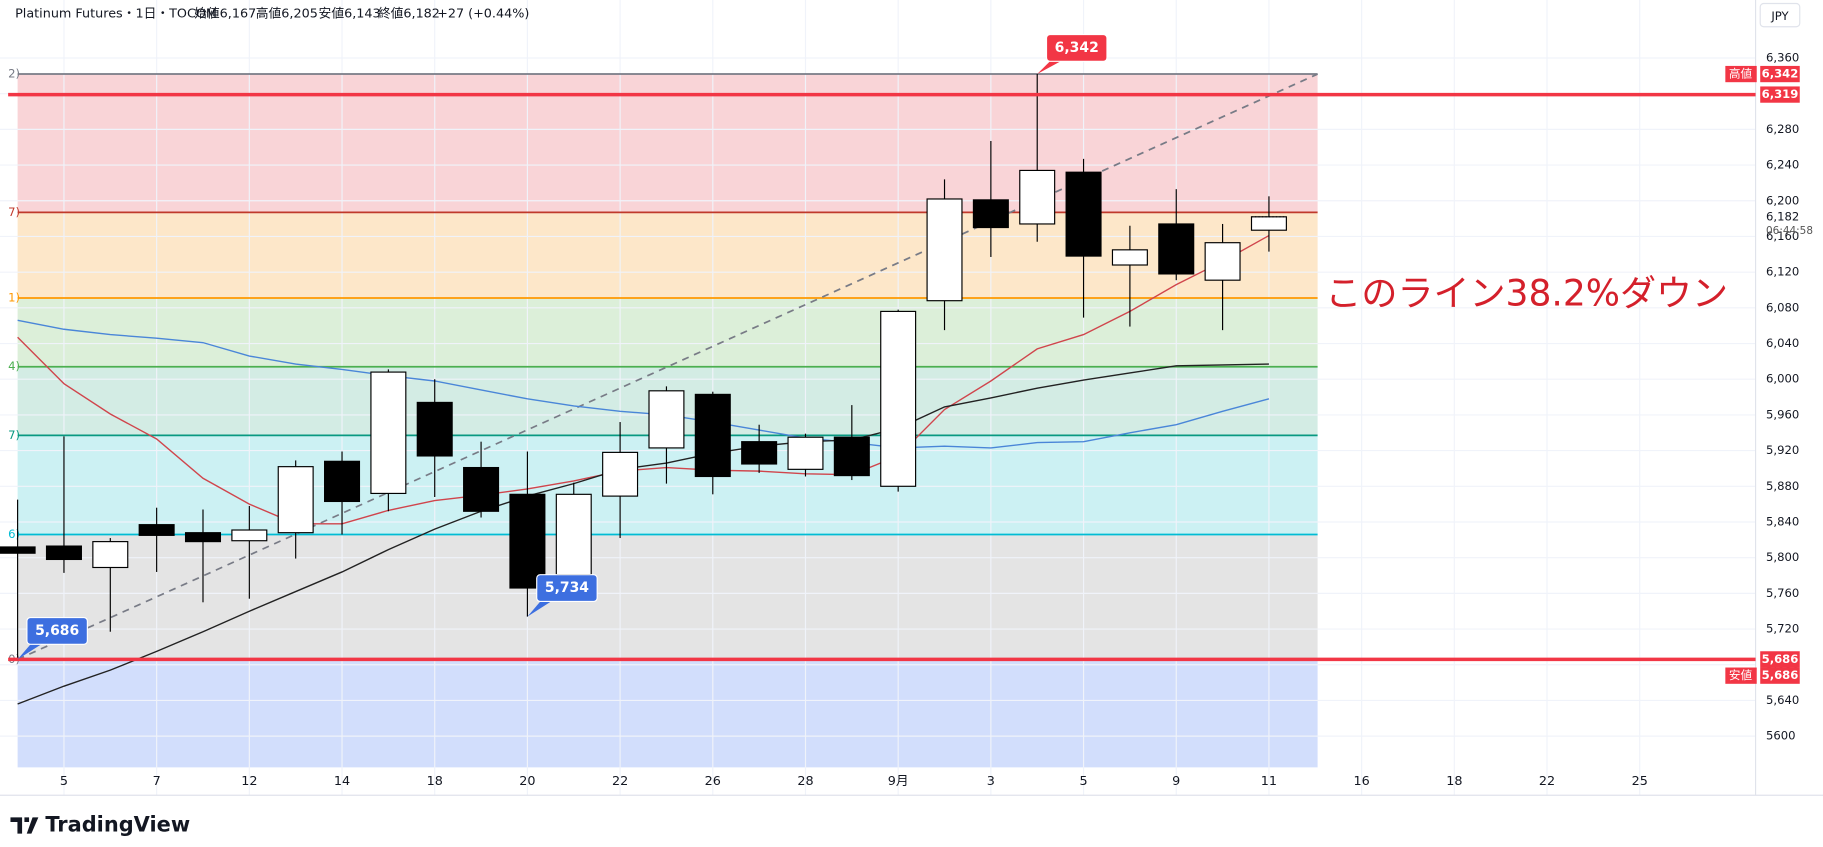 Image resolution: width=1823 pixels, height=847 pixels. What do you see at coordinates (483, 13) in the screenshot?
I see `header-change: +27 (+0.44%)` at bounding box center [483, 13].